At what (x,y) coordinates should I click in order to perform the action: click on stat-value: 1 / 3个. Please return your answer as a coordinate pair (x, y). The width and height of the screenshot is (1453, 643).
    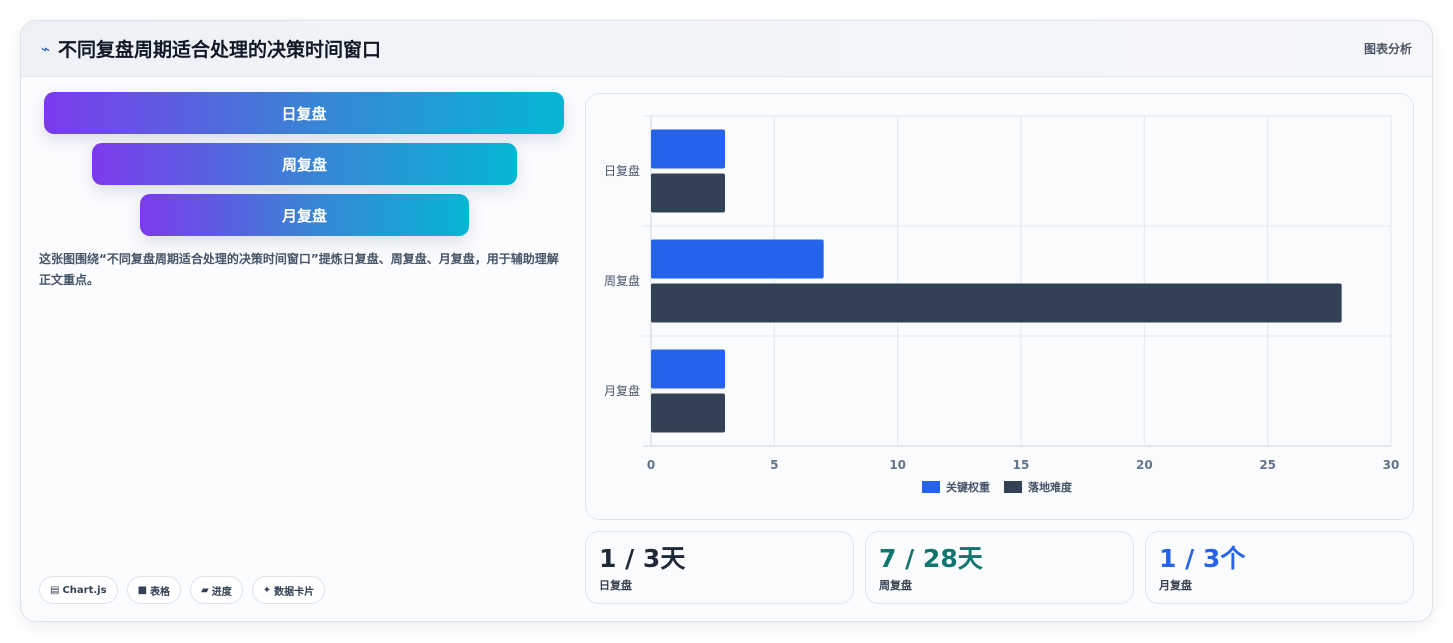
    Looking at the image, I should click on (1202, 558).